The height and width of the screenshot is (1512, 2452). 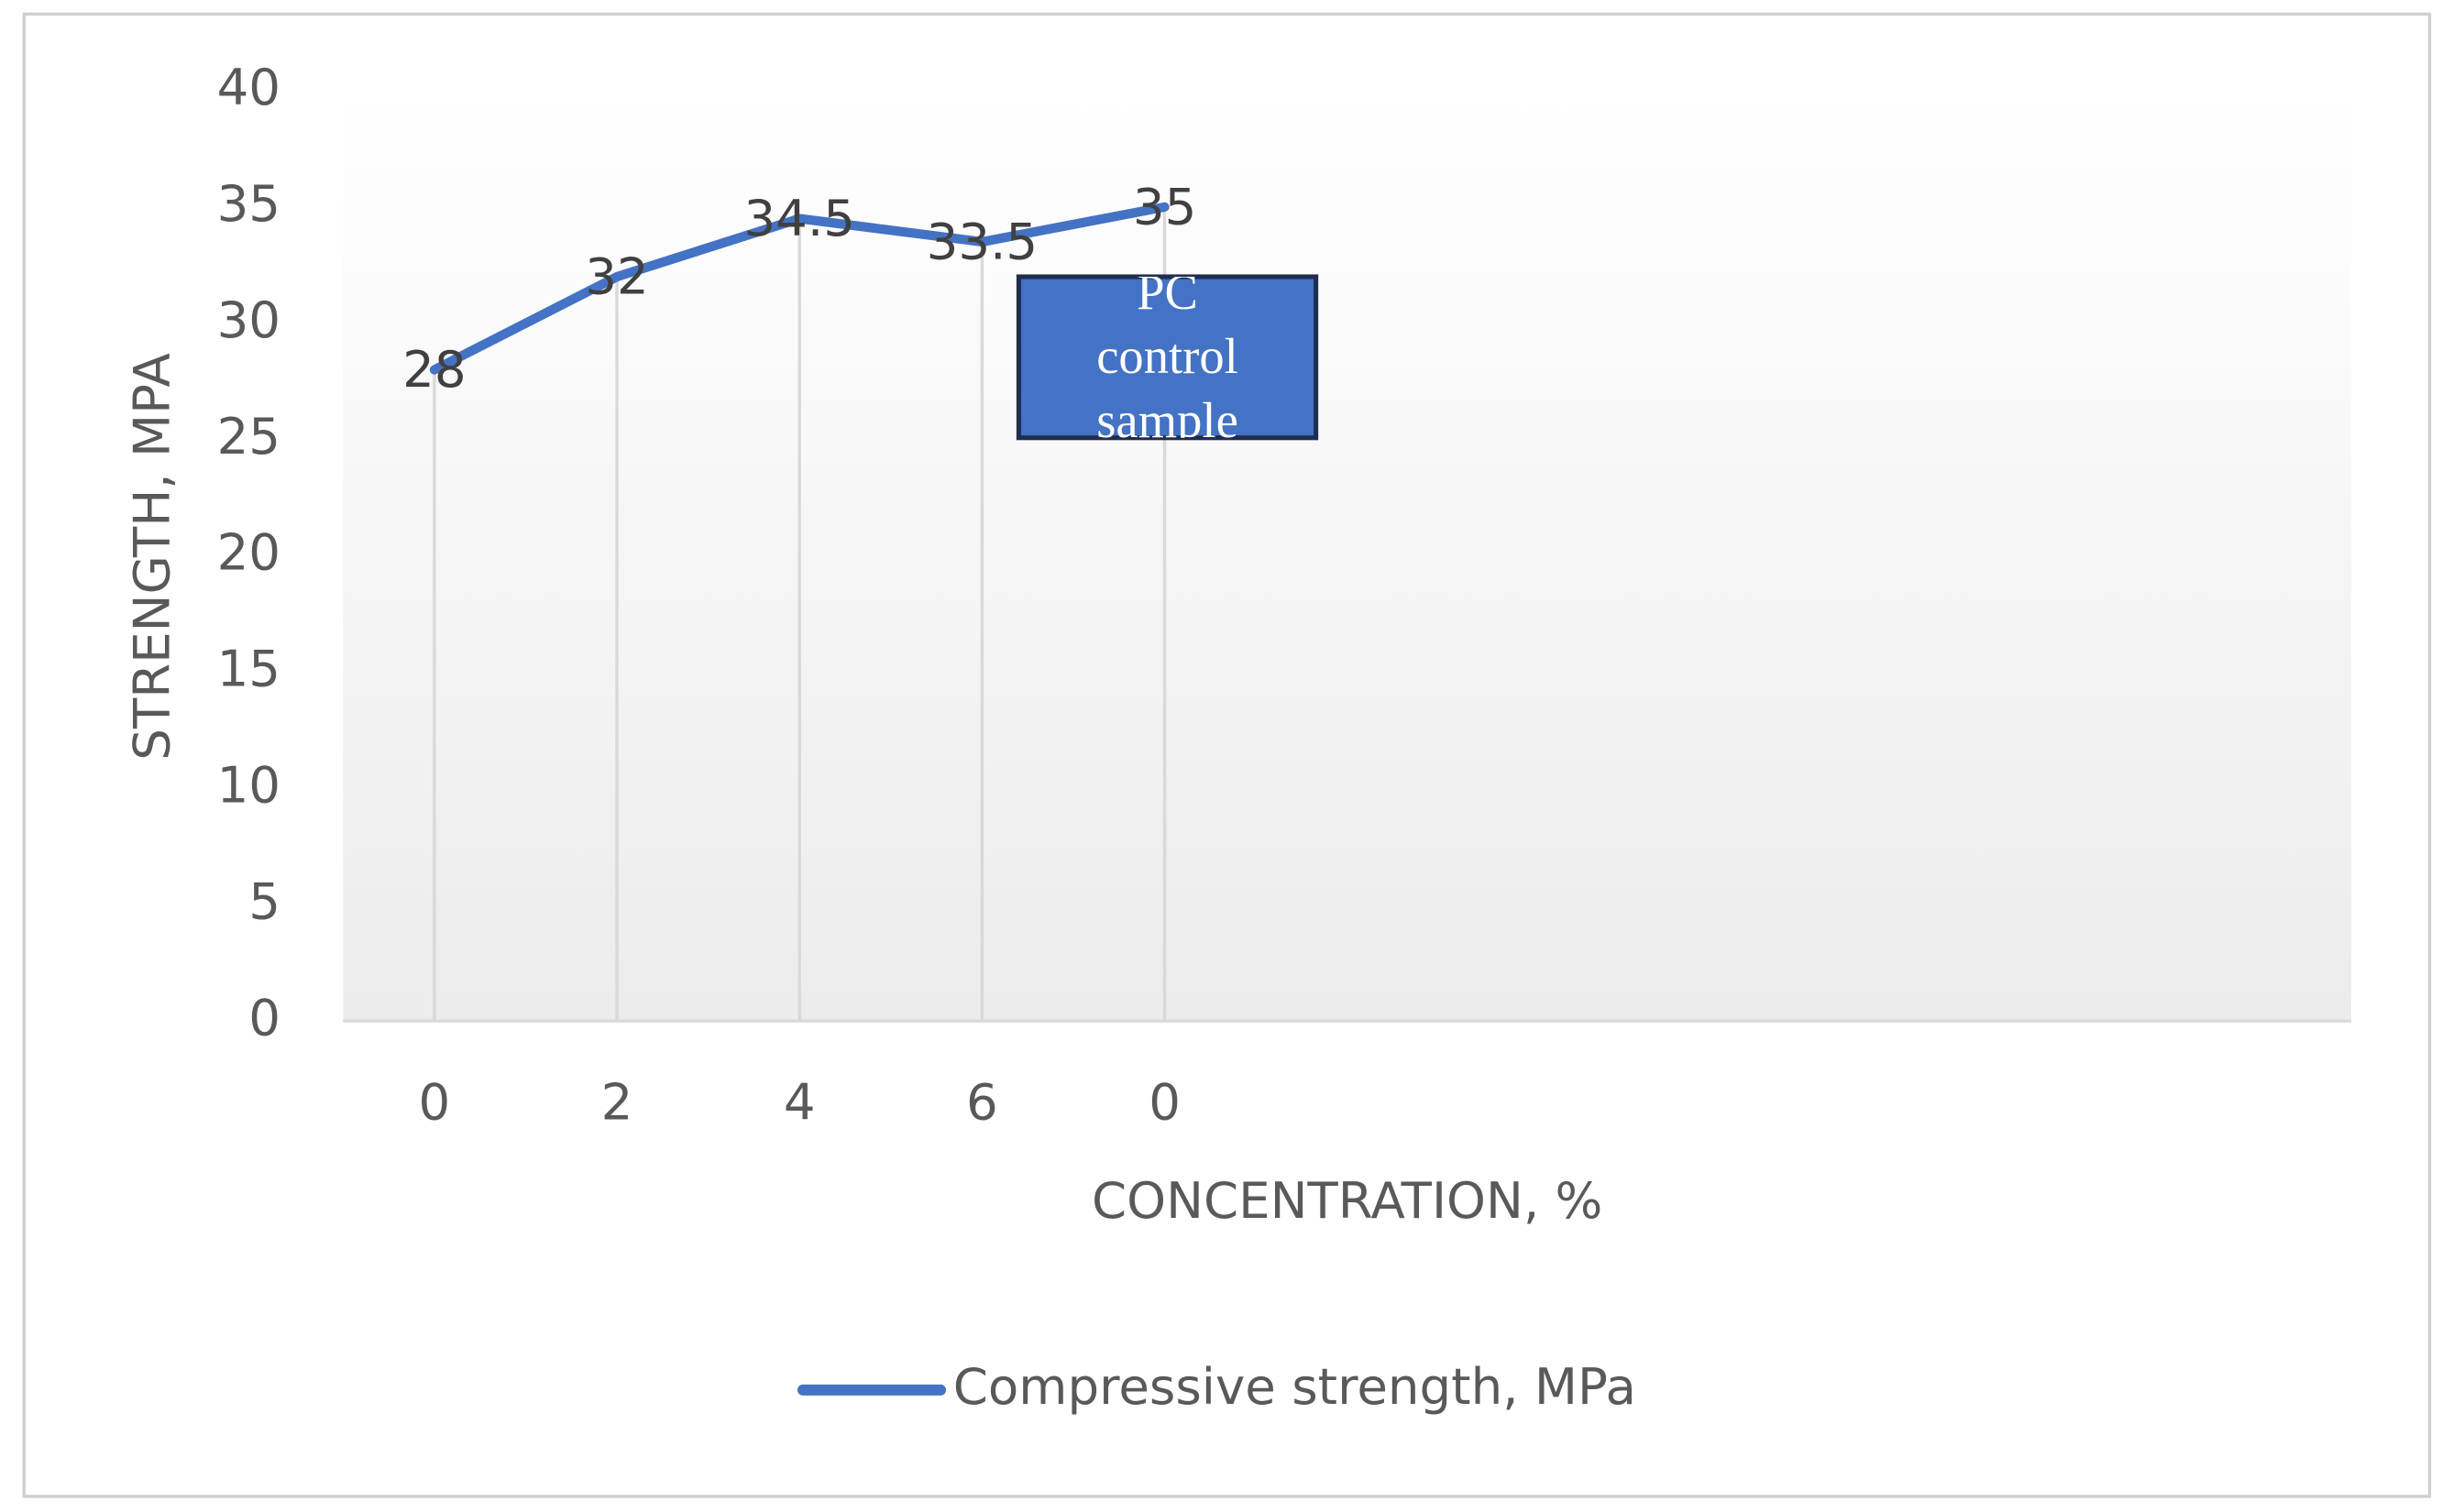 I want to click on legend-label: Compressive strength, MPa, so click(x=1294, y=1386).